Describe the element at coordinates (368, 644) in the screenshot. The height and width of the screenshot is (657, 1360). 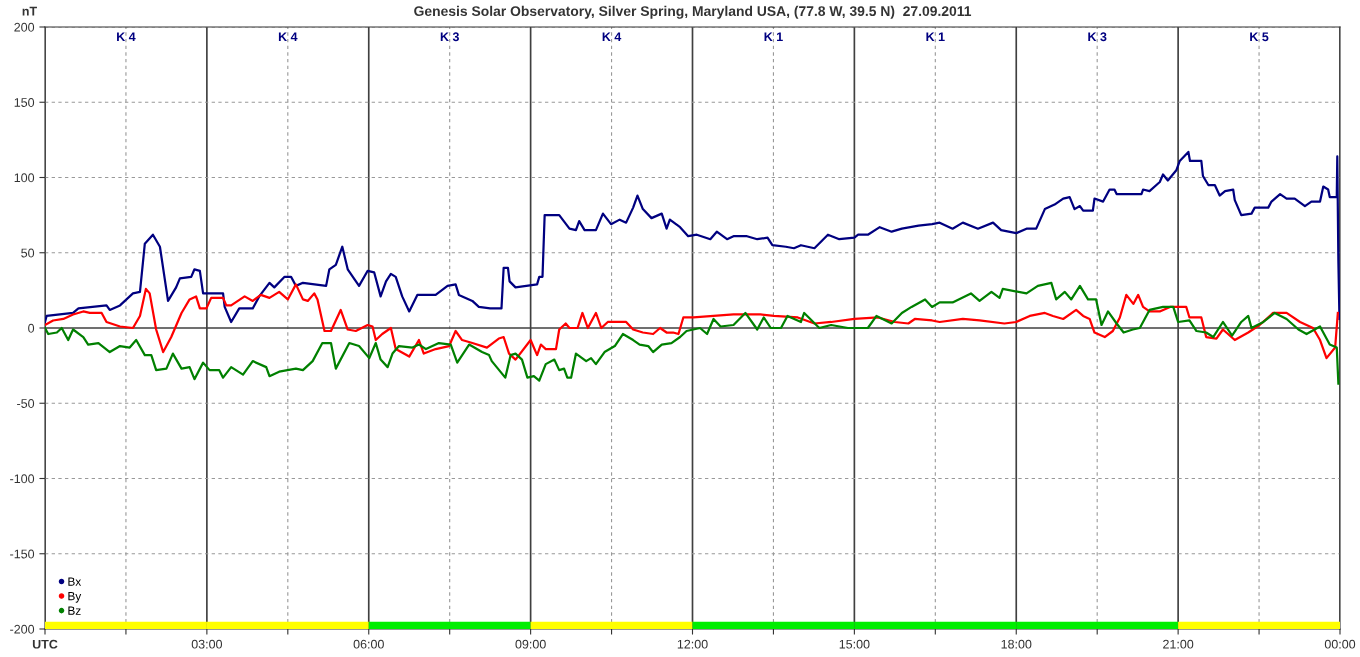
I see `x-tick-label: 06:00` at that location.